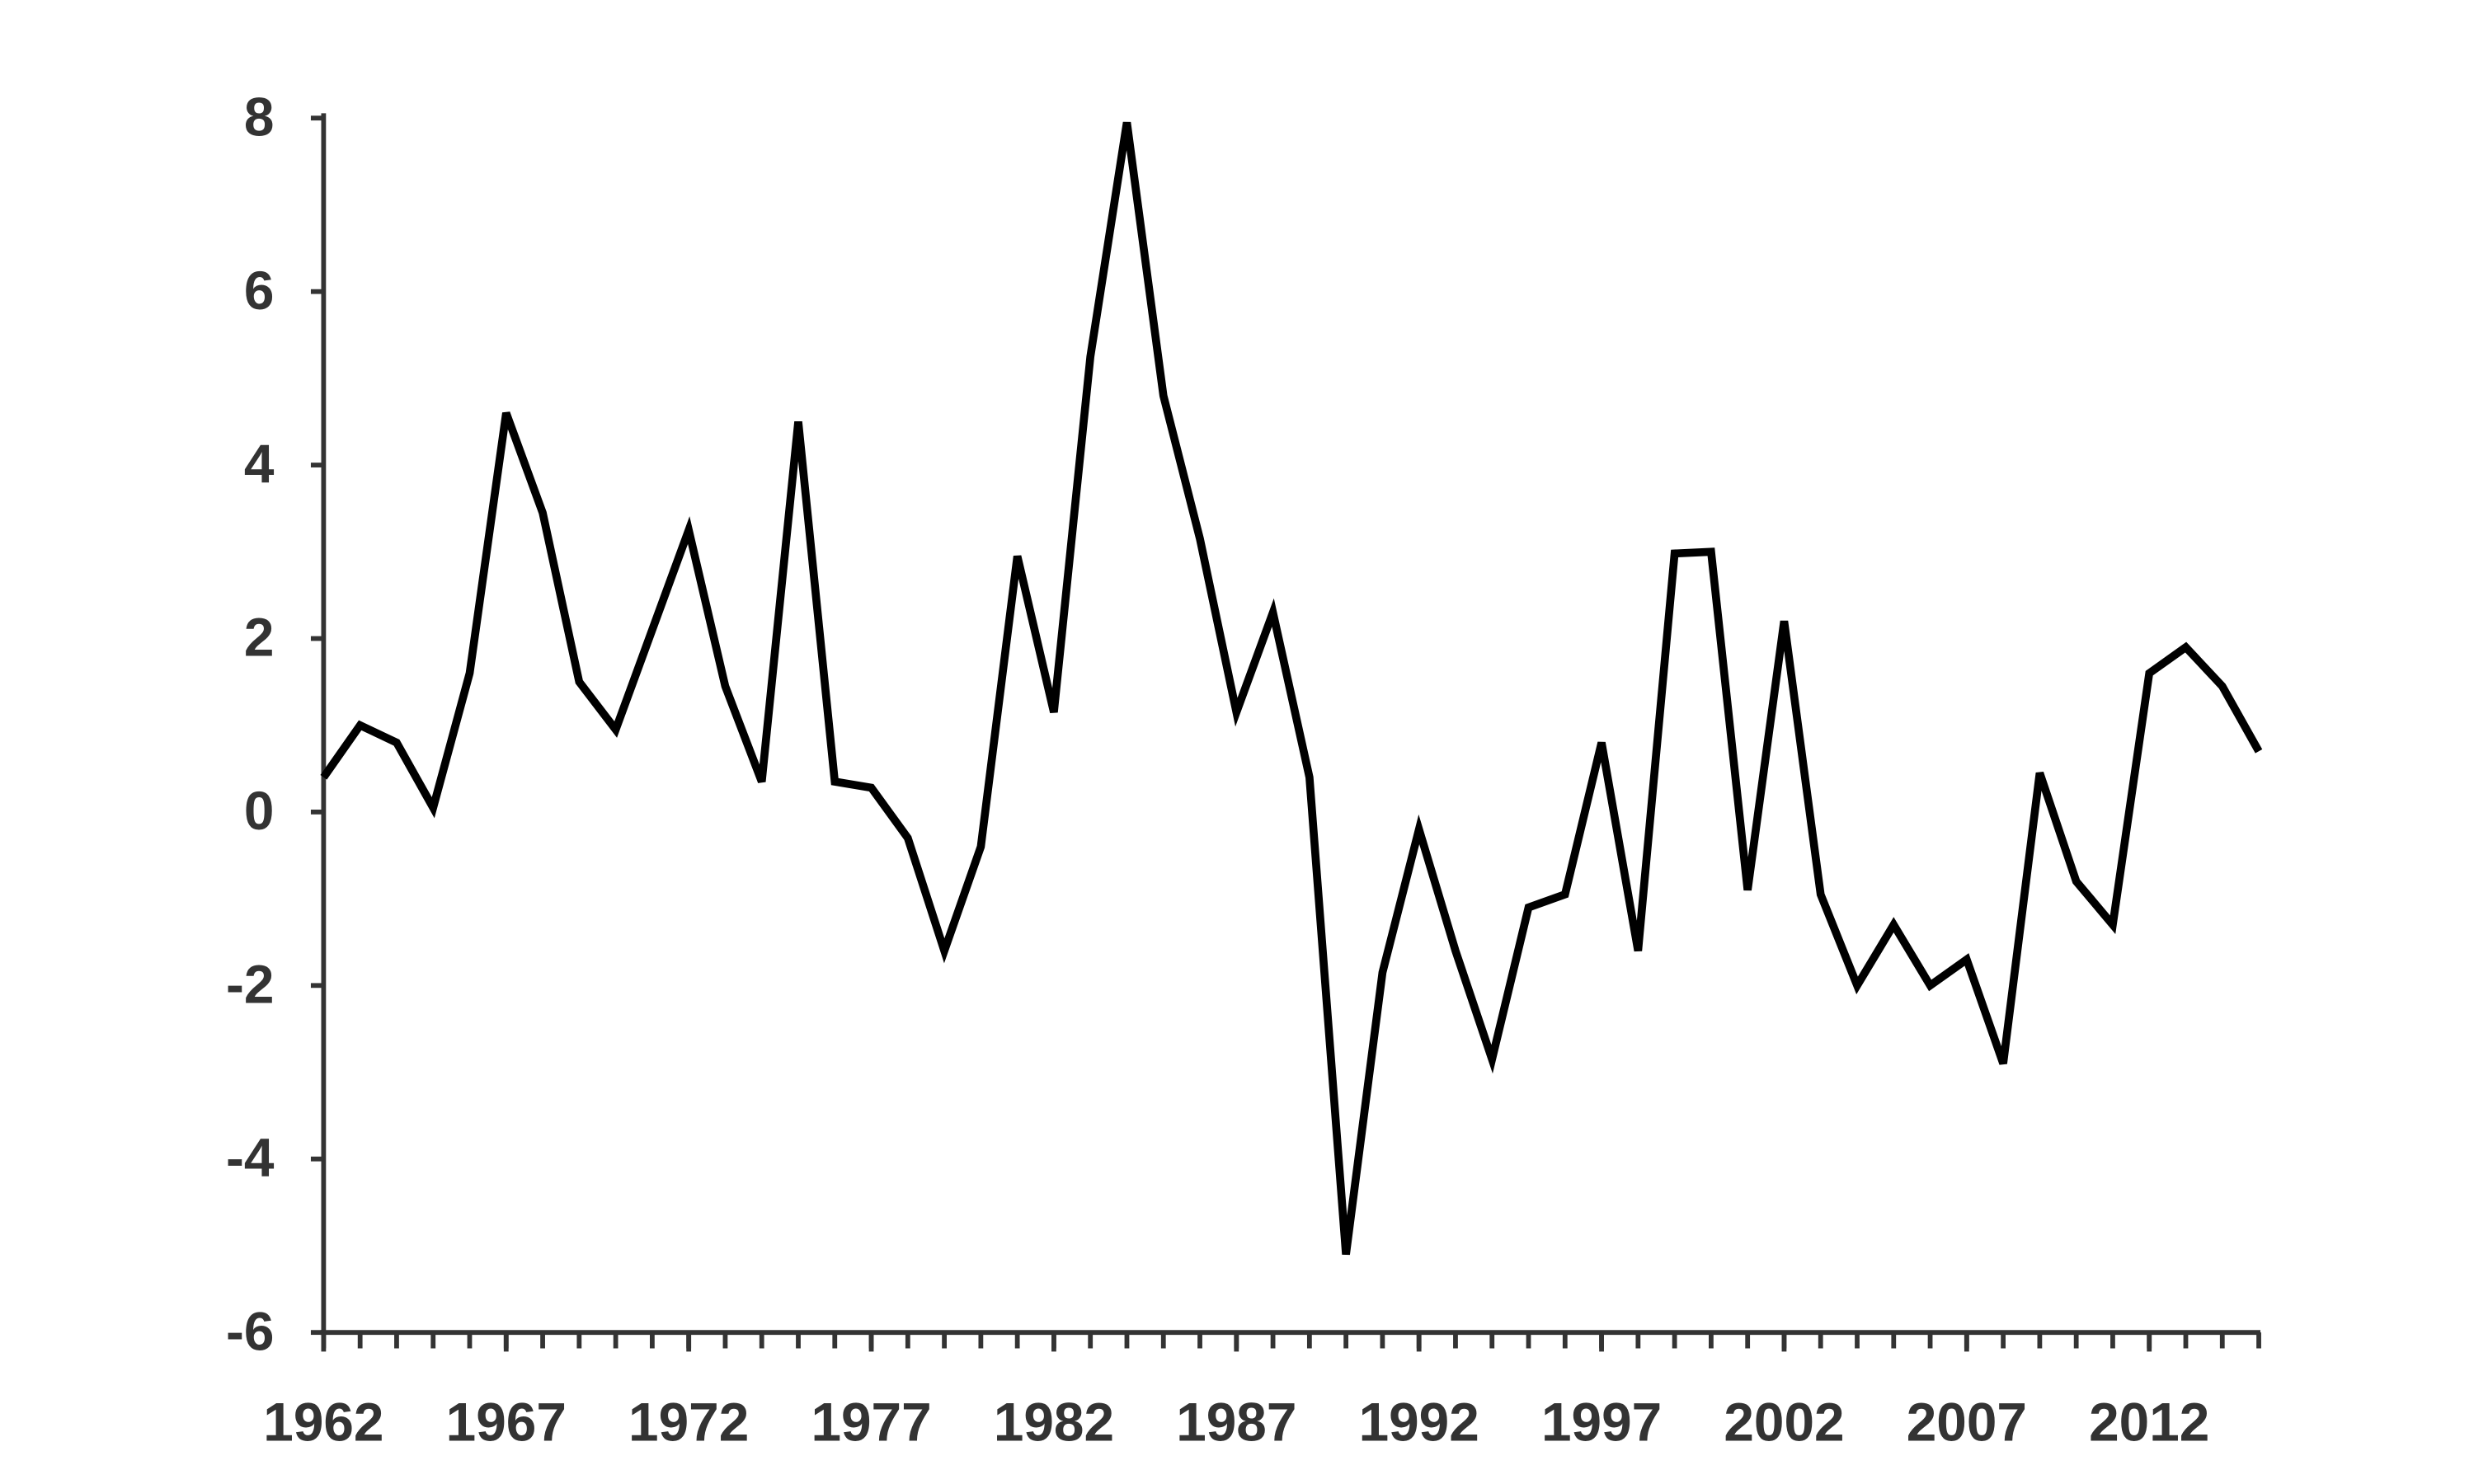 This screenshot has height=1484, width=2474. What do you see at coordinates (871, 1422) in the screenshot?
I see `x-tick-label: 1977` at bounding box center [871, 1422].